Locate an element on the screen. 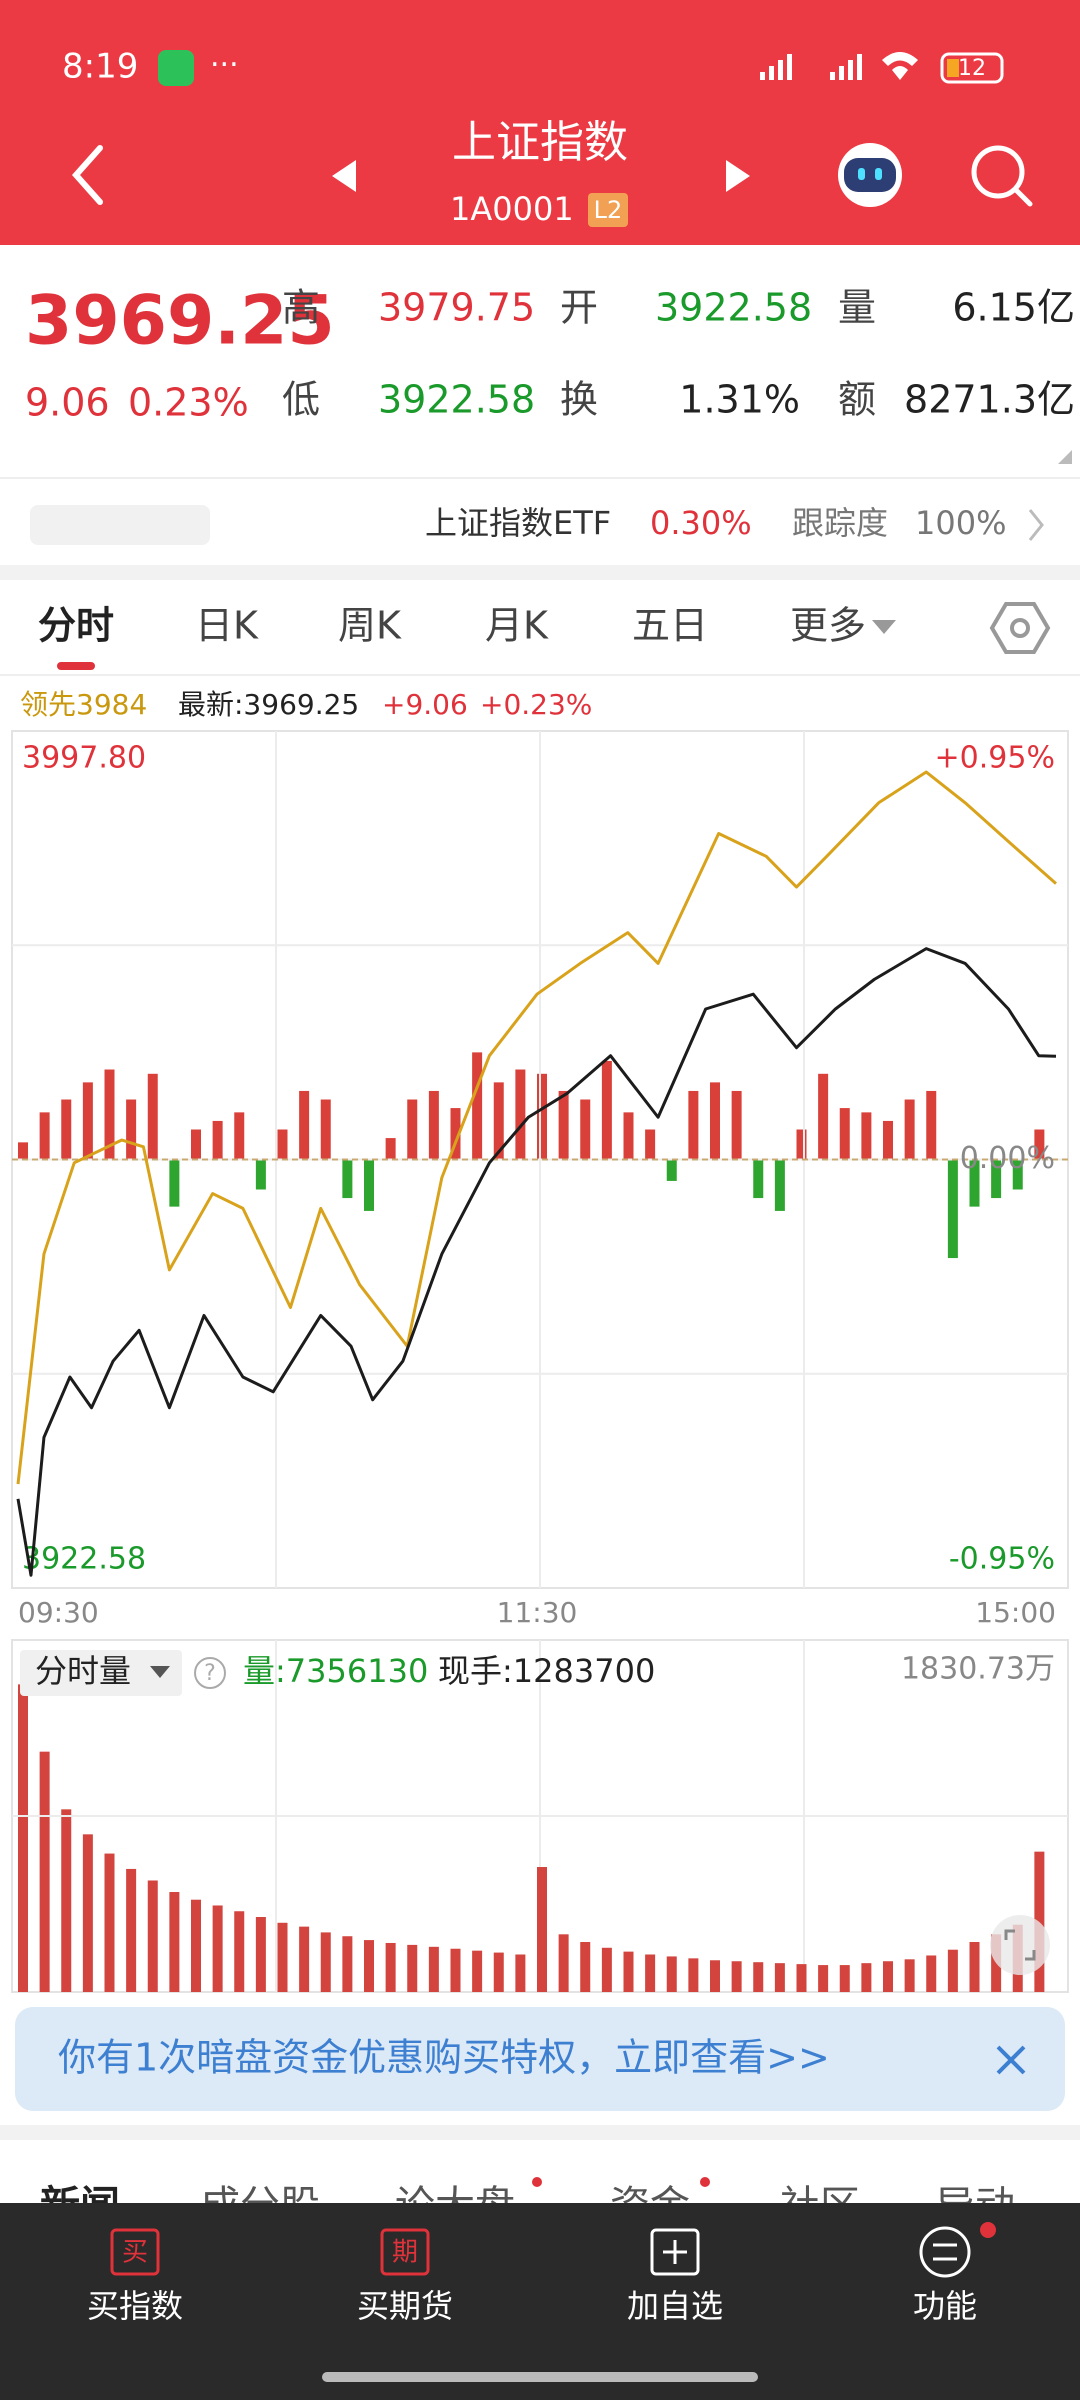  search-button is located at coordinates (1002, 176).